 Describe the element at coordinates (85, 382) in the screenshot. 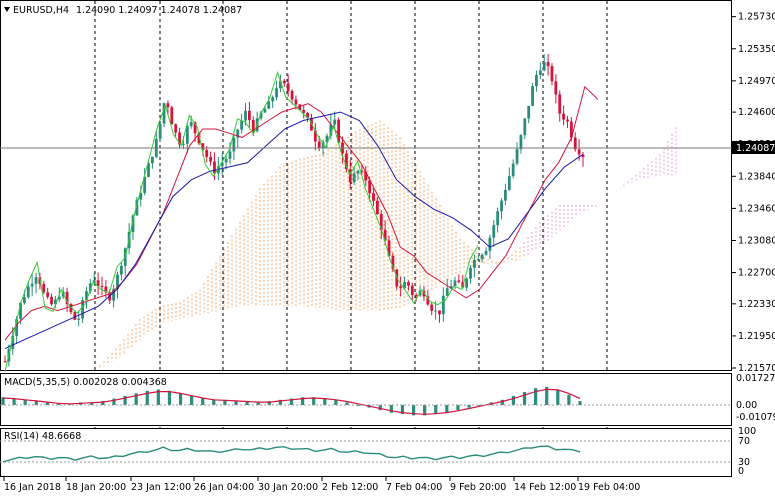

I see `macd-label: MACD(5,35,5) 0.002028 0.004368` at that location.